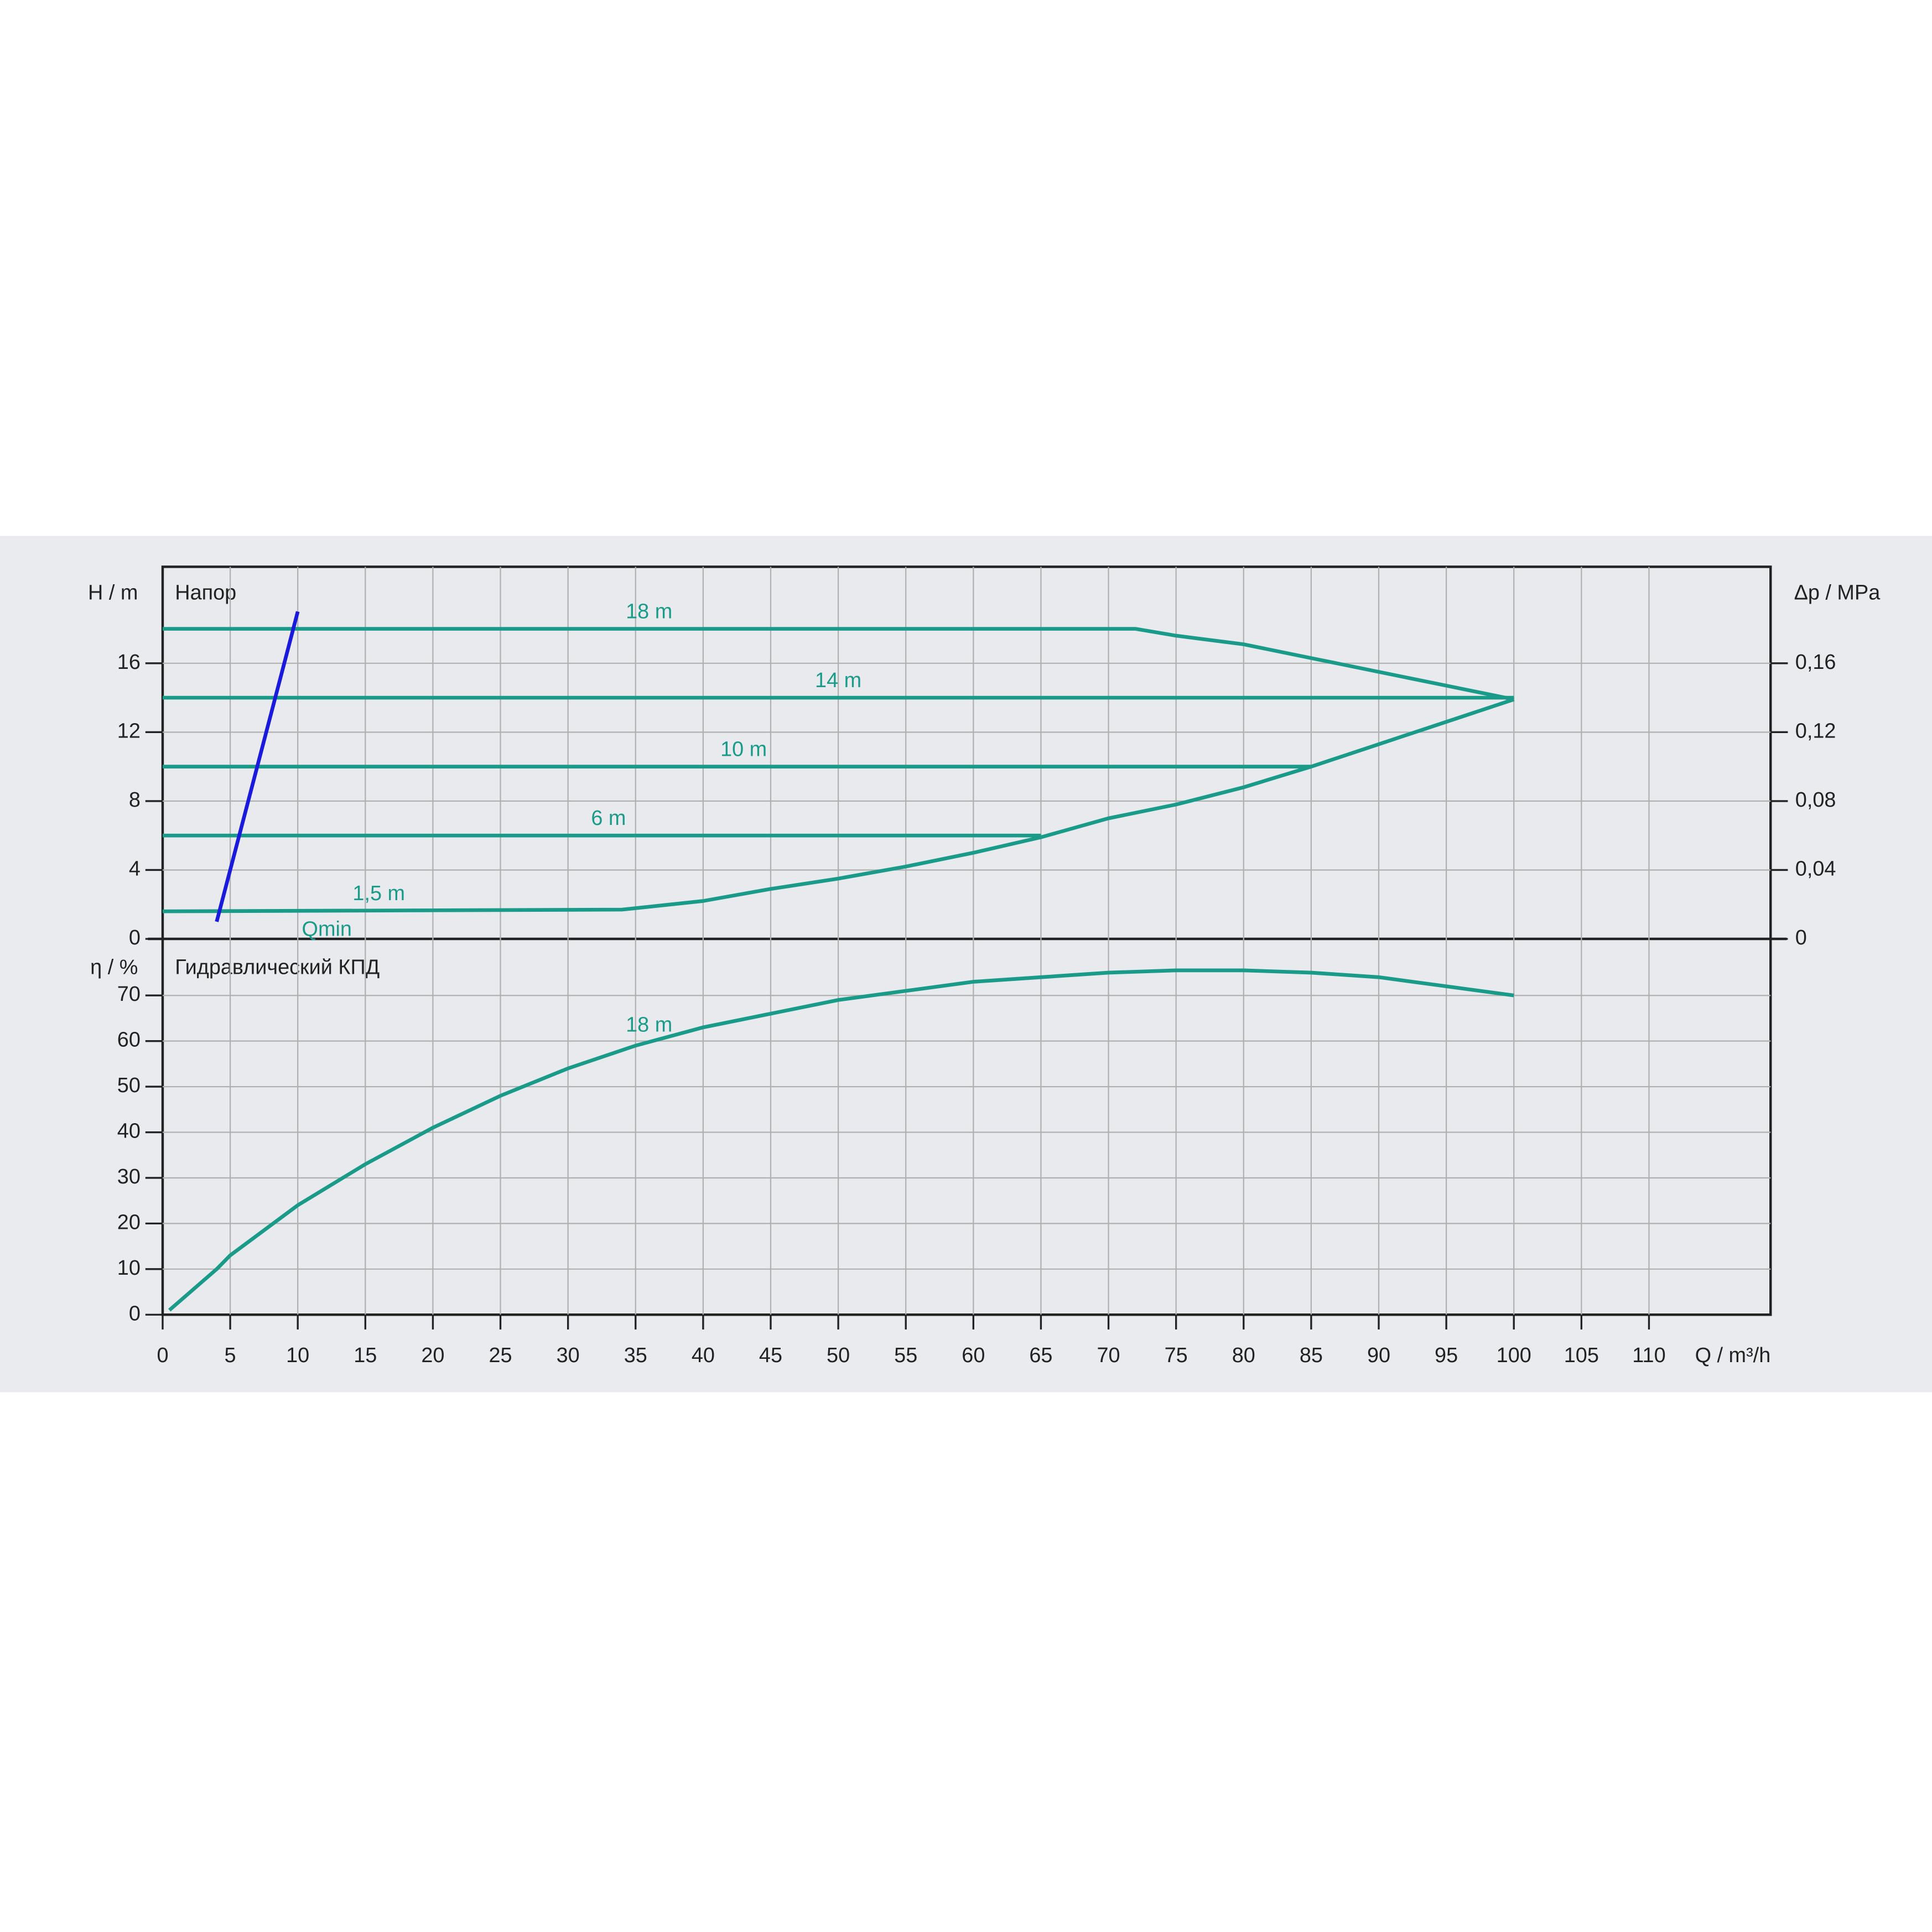 This screenshot has height=1932, width=1932. What do you see at coordinates (1648, 1356) in the screenshot?
I see `x-tick-label: 110` at bounding box center [1648, 1356].